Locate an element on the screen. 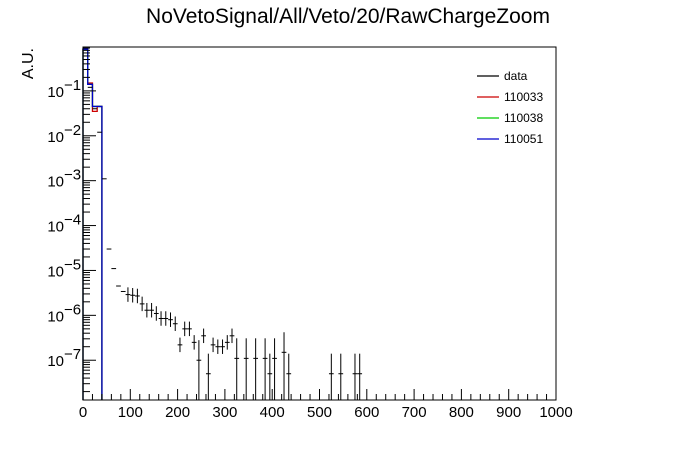 The height and width of the screenshot is (472, 696). y-tick-exponent: −1 is located at coordinates (72, 85).